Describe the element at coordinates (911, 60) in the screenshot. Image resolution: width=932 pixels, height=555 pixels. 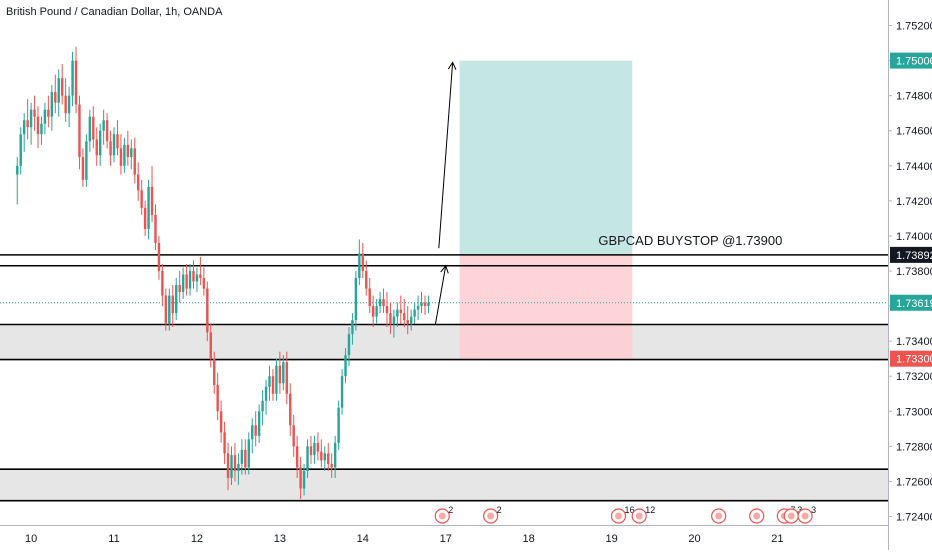
I see `price-marker: 1.75000` at that location.